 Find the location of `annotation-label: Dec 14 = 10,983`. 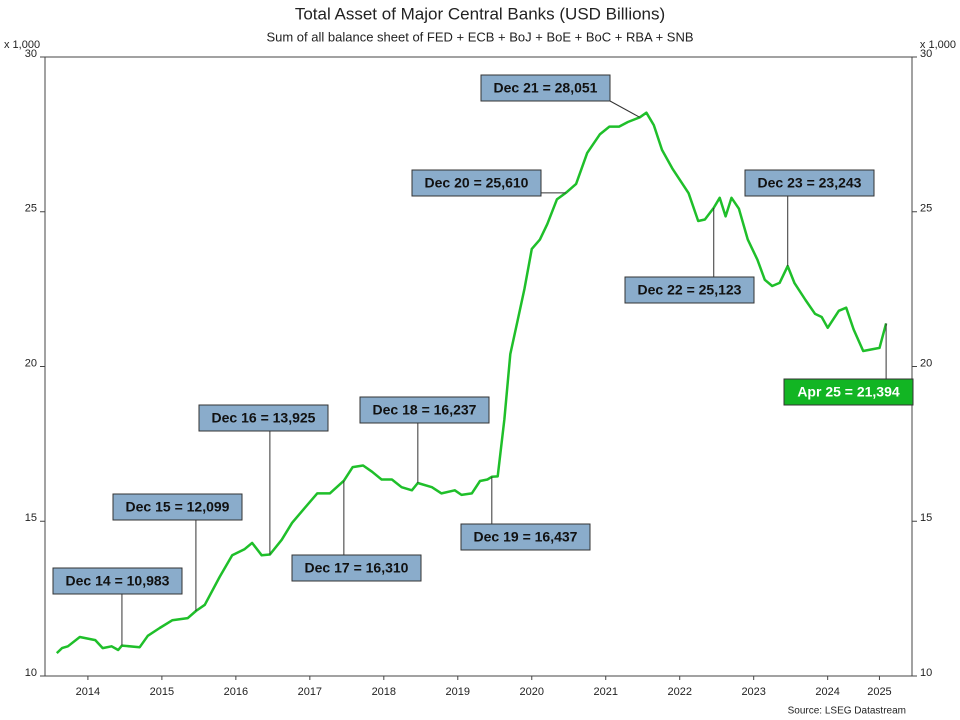

annotation-label: Dec 14 = 10,983 is located at coordinates (118, 581).